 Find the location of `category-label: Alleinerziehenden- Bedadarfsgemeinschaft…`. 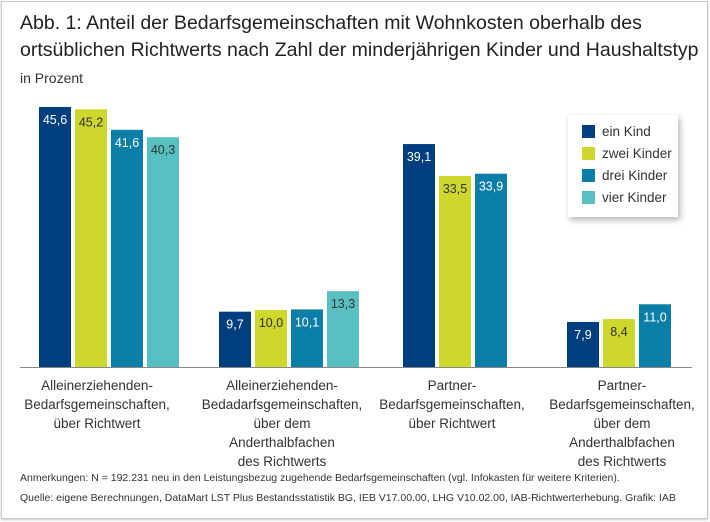

category-label: Alleinerziehenden- Bedadarfsgemeinschaft… is located at coordinates (282, 423).